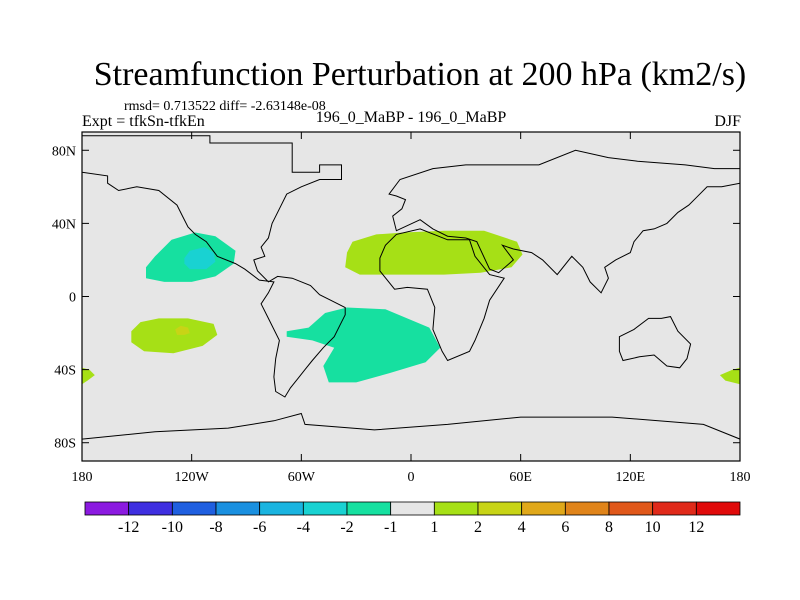 This screenshot has width=800, height=600. What do you see at coordinates (303, 527) in the screenshot?
I see `colorbar-label: -4` at bounding box center [303, 527].